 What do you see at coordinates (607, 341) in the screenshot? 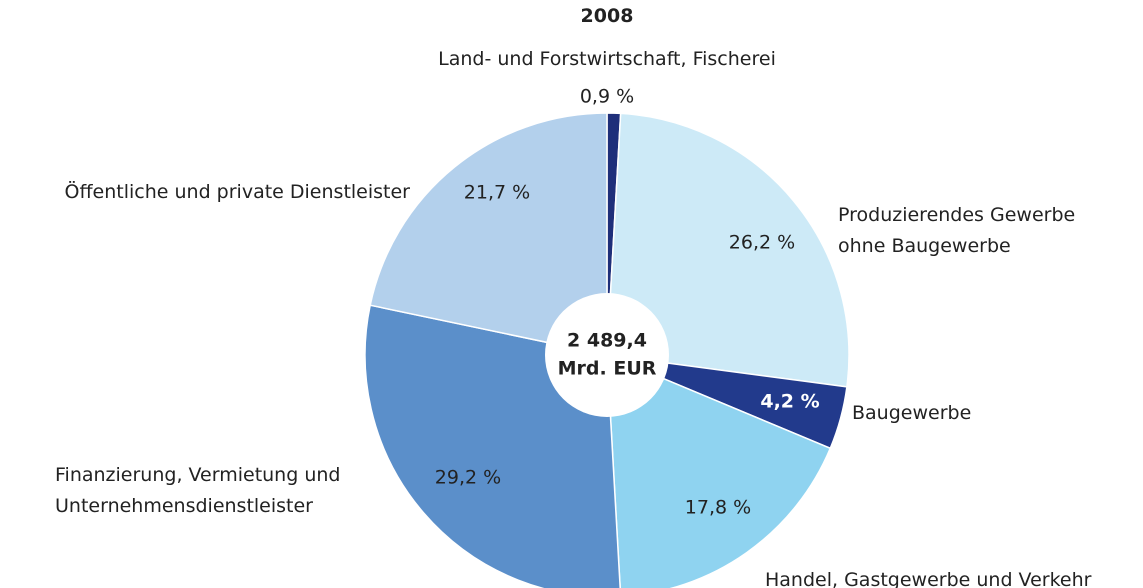
I see `center-label: 2 489,4` at bounding box center [607, 341].